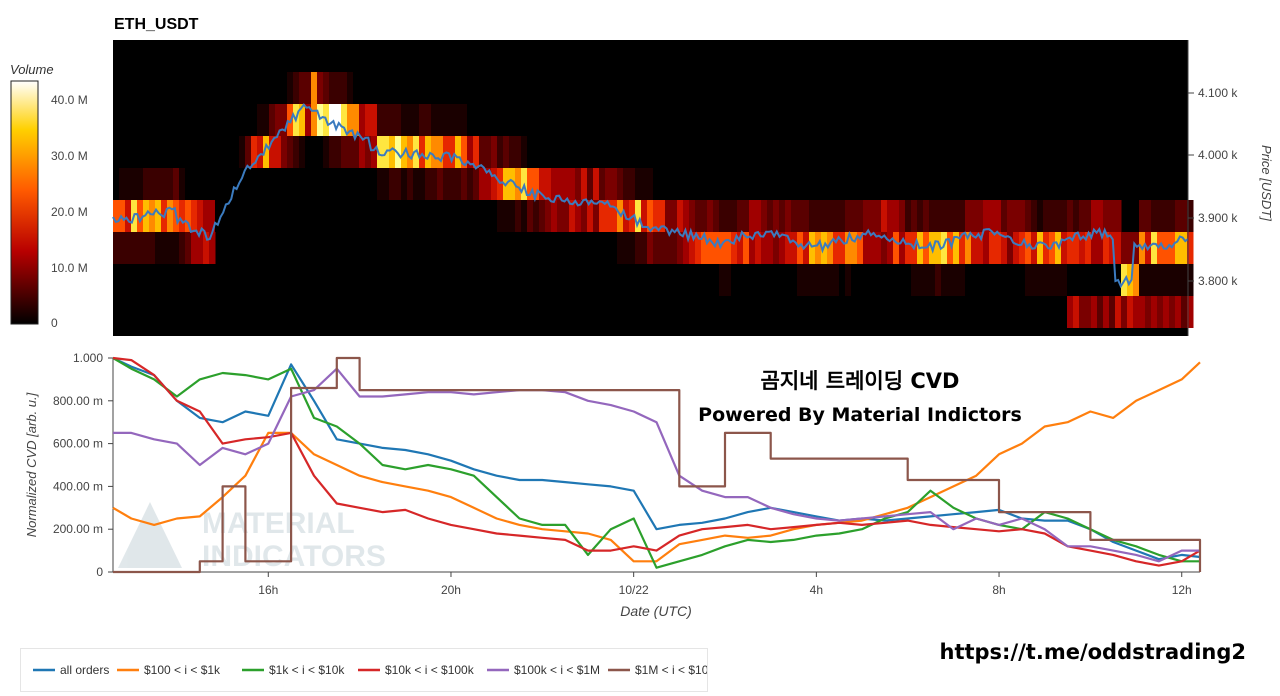  I want to click on legend-label: $1k < i < $10k, so click(307, 670).